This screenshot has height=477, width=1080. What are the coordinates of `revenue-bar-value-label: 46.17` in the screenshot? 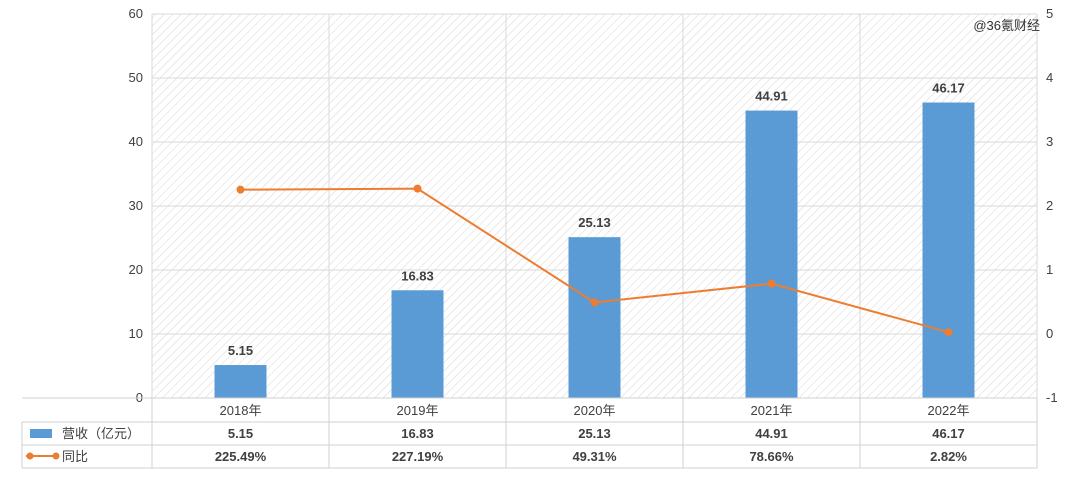 It's located at (948, 88).